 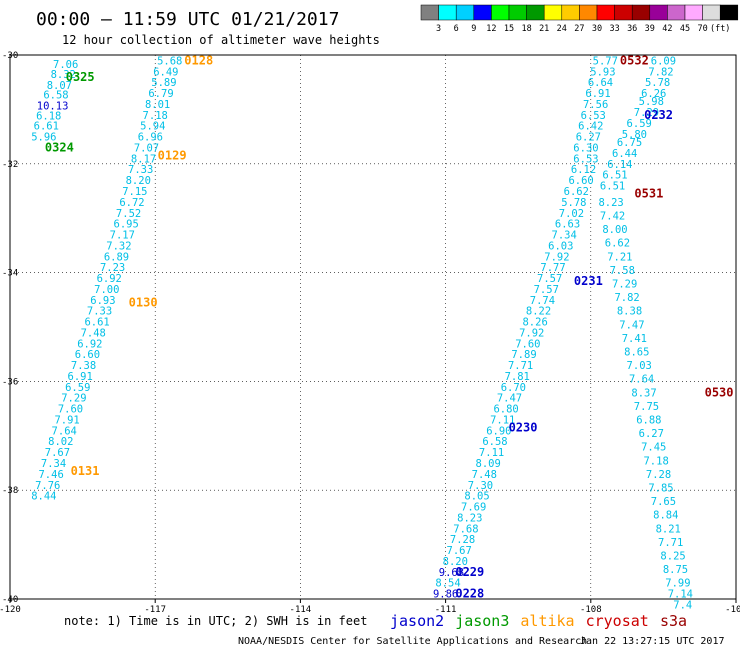 What do you see at coordinates (87, 355) in the screenshot?
I see `swh-value: 6.60` at bounding box center [87, 355].